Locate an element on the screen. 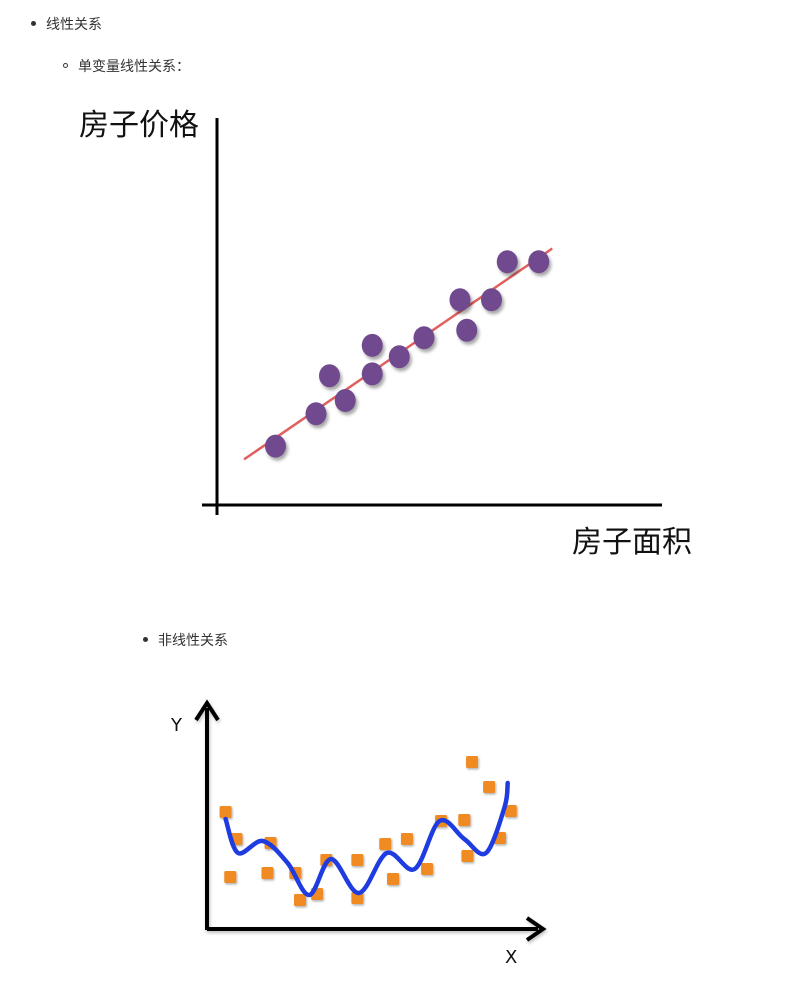 The height and width of the screenshot is (994, 810). list-item-univariate-linear: 单变量线性关系： is located at coordinates (126, 67).